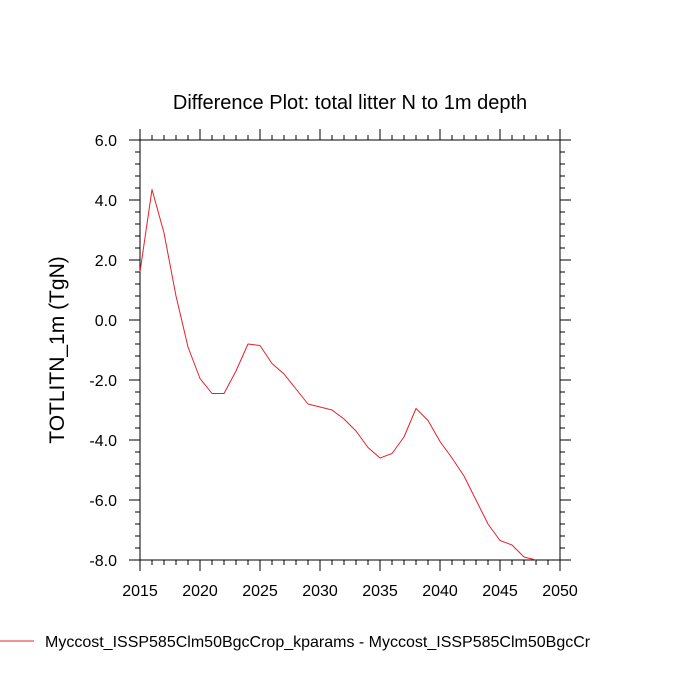 Image resolution: width=700 pixels, height=700 pixels. What do you see at coordinates (57, 349) in the screenshot?
I see `y-axis-label: TOTLITN_1m (TgN)` at bounding box center [57, 349].